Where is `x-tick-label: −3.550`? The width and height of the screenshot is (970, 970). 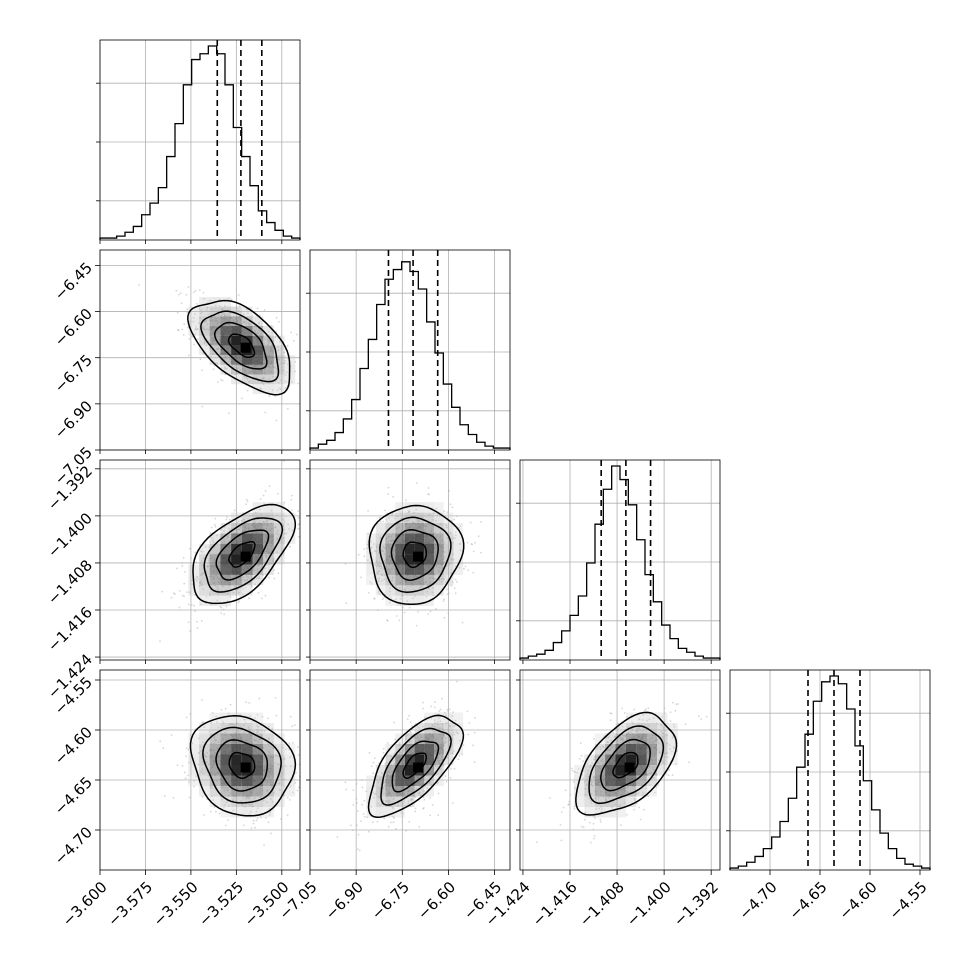
x-tick-label: −3.550 is located at coordinates (176, 904).